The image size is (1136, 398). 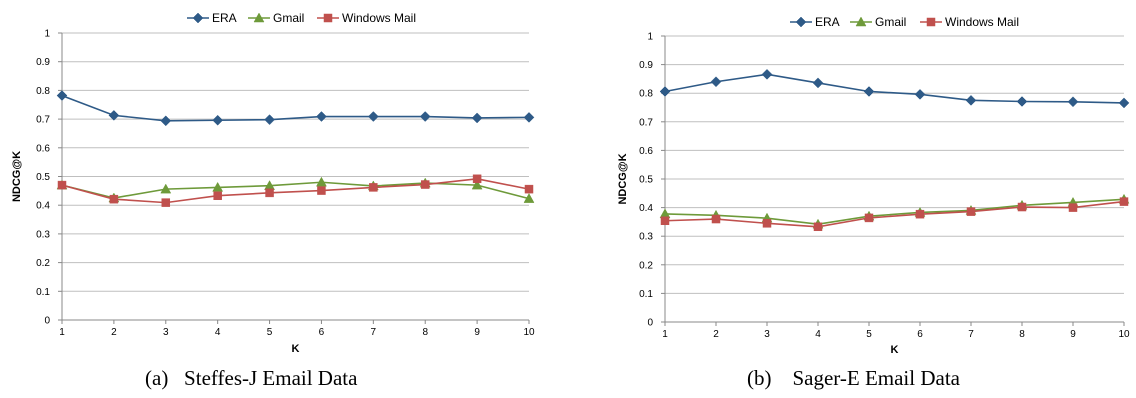 What do you see at coordinates (224, 18) in the screenshot?
I see `legend-label: ERA` at bounding box center [224, 18].